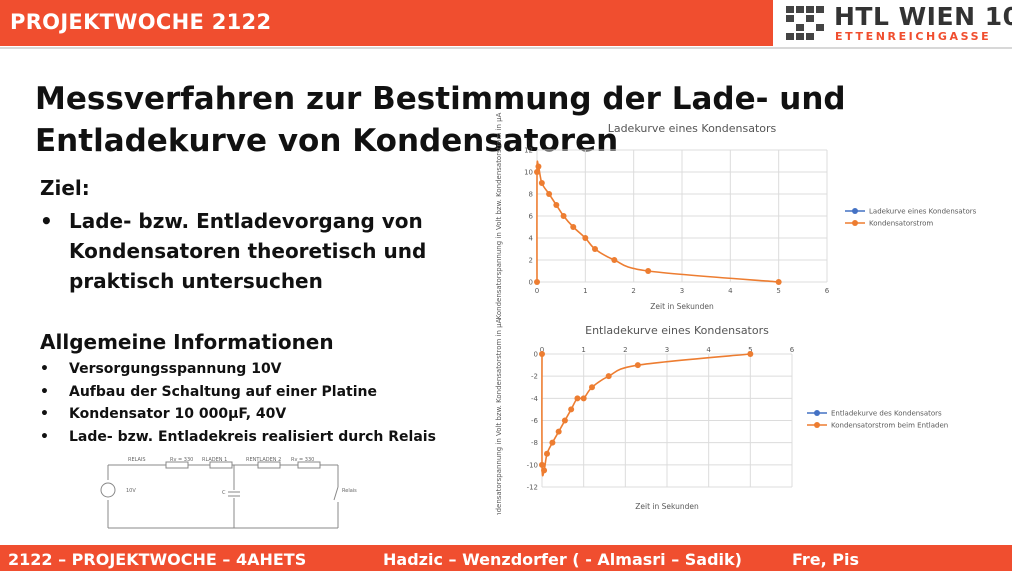 The height and width of the screenshot is (571, 1012). What do you see at coordinates (528, 151) in the screenshot?
I see `y-tick-label: 12` at bounding box center [528, 151].